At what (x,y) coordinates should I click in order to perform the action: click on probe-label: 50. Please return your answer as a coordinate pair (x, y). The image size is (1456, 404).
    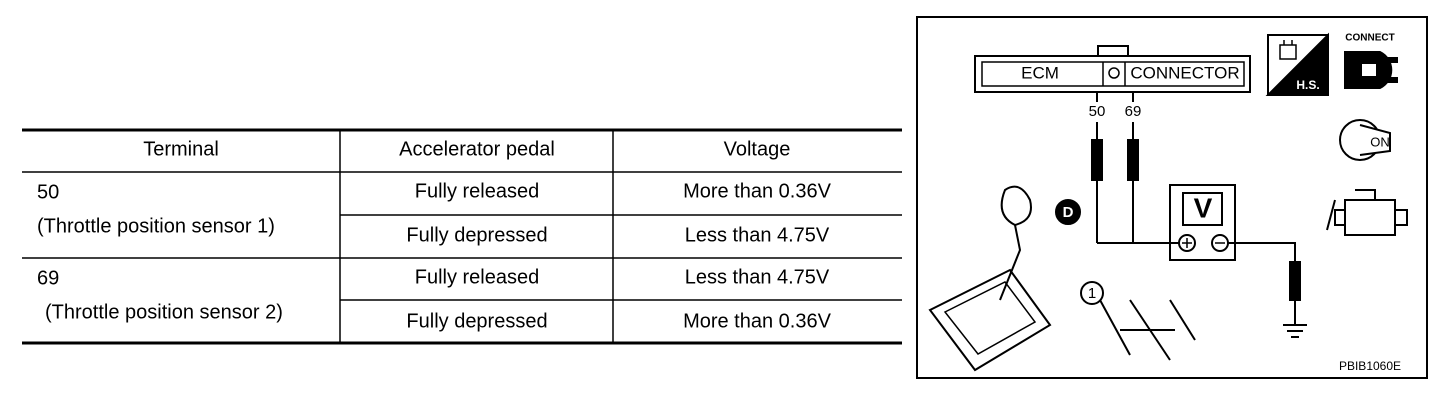
    Looking at the image, I should click on (1097, 111).